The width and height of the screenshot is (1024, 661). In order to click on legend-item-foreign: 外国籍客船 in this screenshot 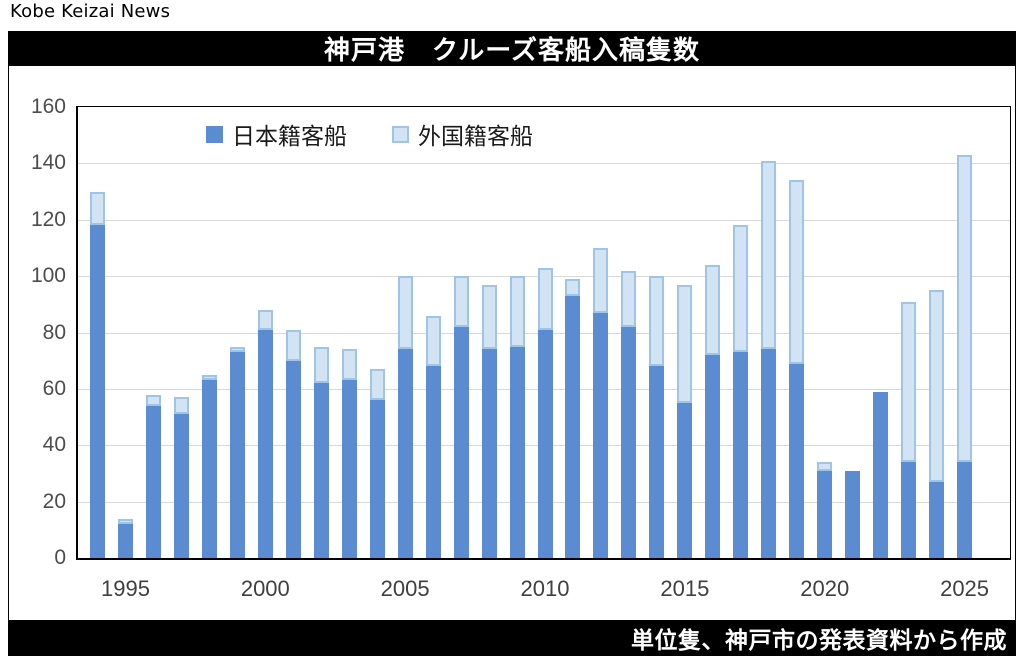, I will do `click(462, 134)`.